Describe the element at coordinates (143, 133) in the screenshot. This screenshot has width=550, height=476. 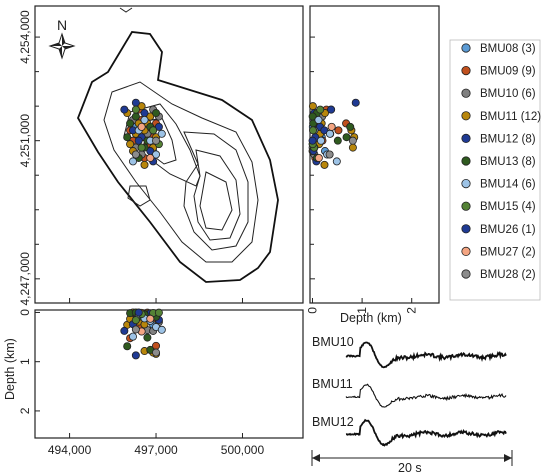
I see `map-epicenters` at that location.